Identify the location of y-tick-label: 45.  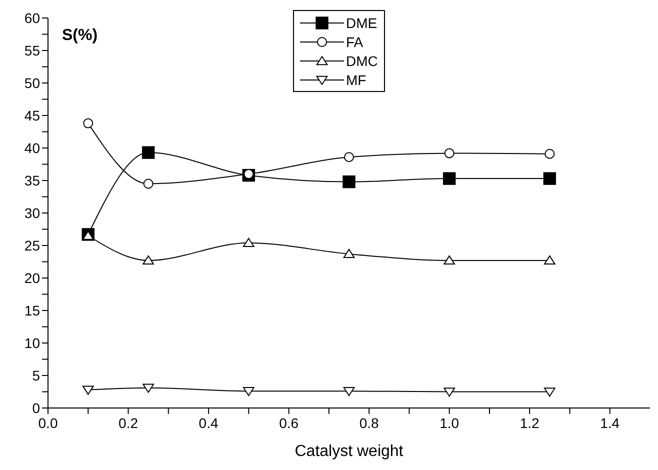
(32, 115).